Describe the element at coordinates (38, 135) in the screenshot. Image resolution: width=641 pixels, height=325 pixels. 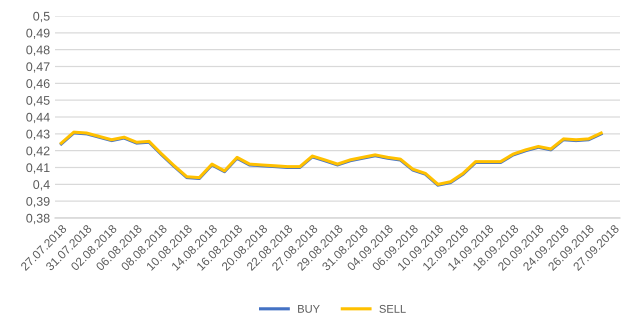
I see `y-tick-label: 0,43` at that location.